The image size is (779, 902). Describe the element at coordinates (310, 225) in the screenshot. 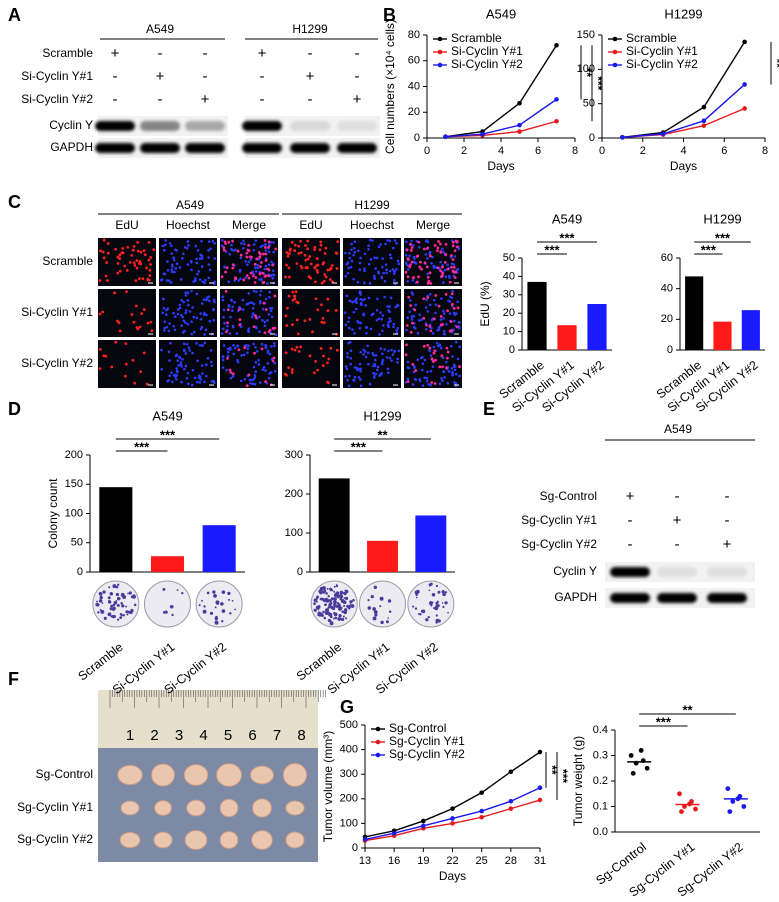

I see `stain-label: EdU` at that location.